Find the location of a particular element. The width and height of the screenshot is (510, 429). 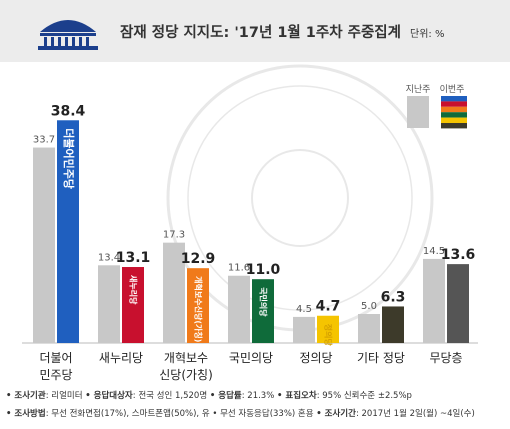

data-label-previous: 11.6 is located at coordinates (239, 268).